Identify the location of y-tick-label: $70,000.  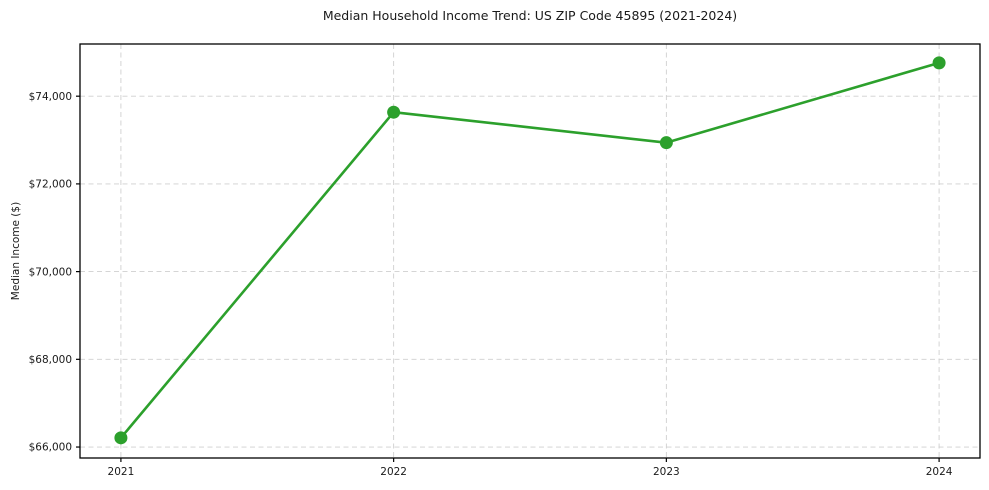
(50, 272).